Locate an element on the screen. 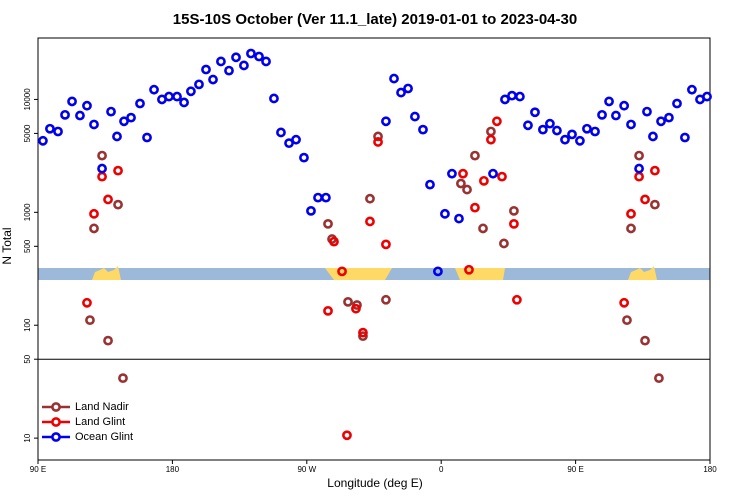  x-tick-label: 90 E is located at coordinates (575, 469).